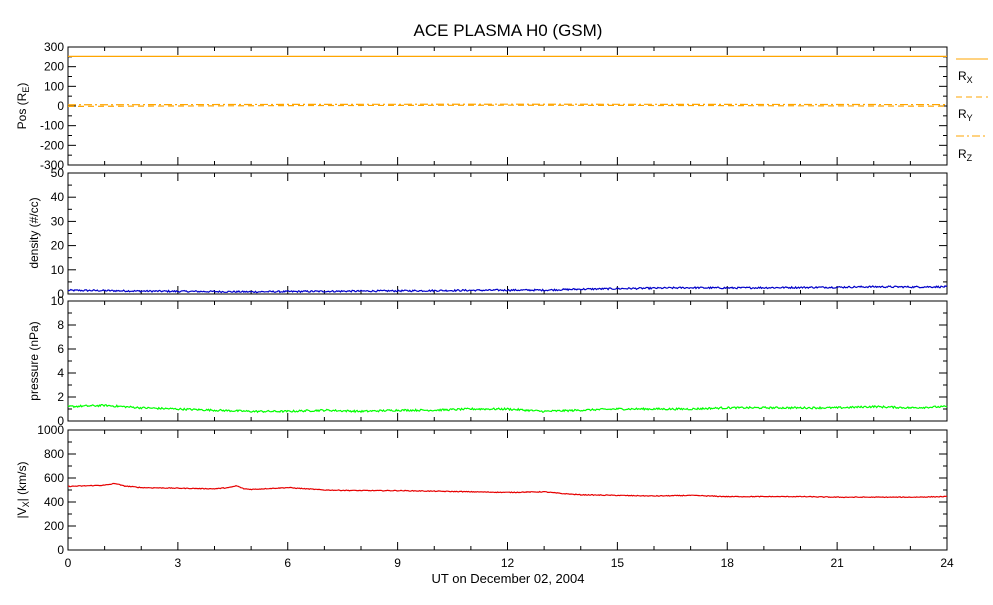 Image resolution: width=993 pixels, height=605 pixels. Describe the element at coordinates (58, 173) in the screenshot. I see `density-ytick-label: 50` at that location.